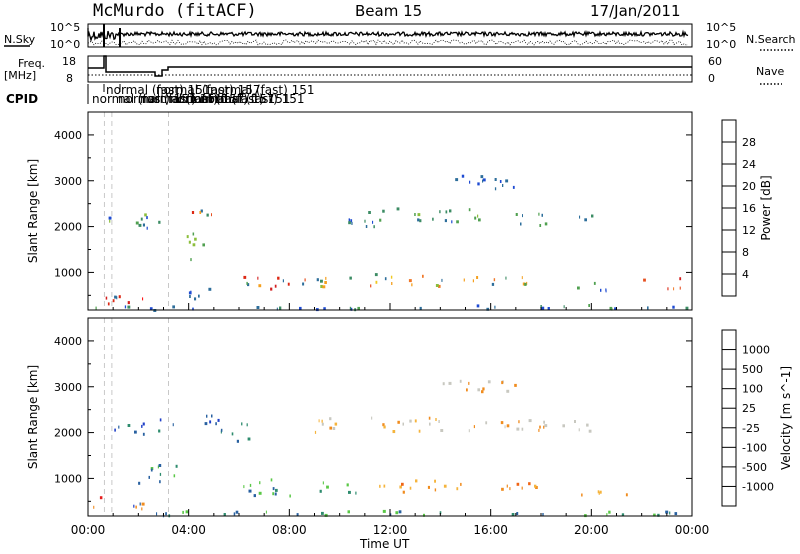 Image resolution: width=800 pixels, height=554 pixels. What do you see at coordinates (68, 387) in the screenshot?
I see `y-tick-label: 3000` at bounding box center [68, 387].